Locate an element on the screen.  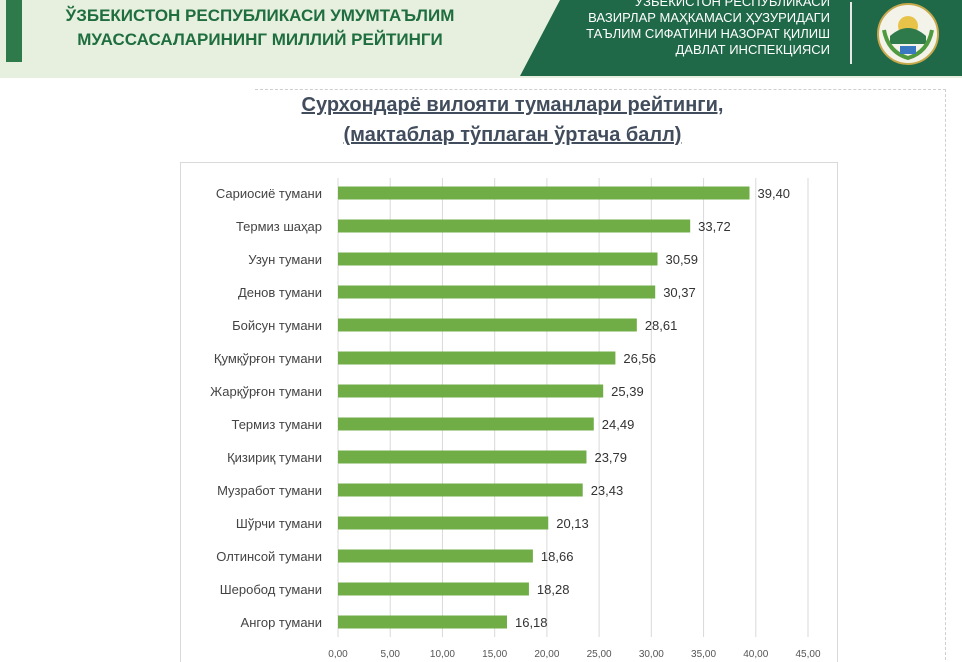
category-label: Шеробод тумани is located at coordinates (271, 589).